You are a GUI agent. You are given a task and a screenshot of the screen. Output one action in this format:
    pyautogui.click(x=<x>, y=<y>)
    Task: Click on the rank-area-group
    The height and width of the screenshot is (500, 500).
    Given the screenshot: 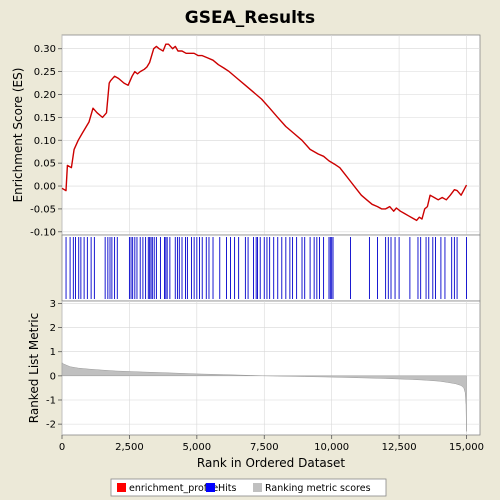 What is the action you would take?
    pyautogui.click(x=264, y=397)
    